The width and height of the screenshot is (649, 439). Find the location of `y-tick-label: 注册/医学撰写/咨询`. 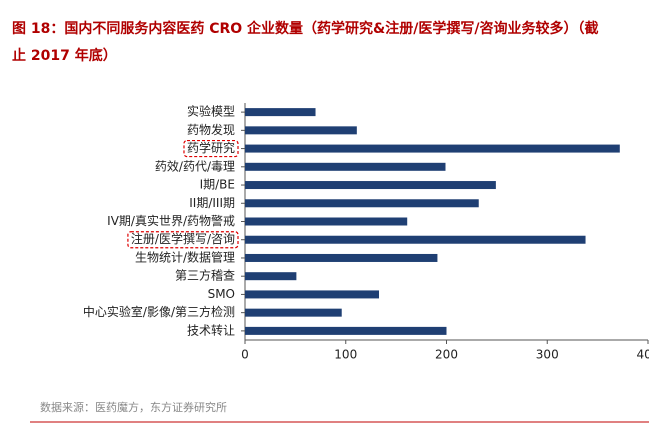

y-tick-label: 注册/医学撰写/咨询 is located at coordinates (183, 238).